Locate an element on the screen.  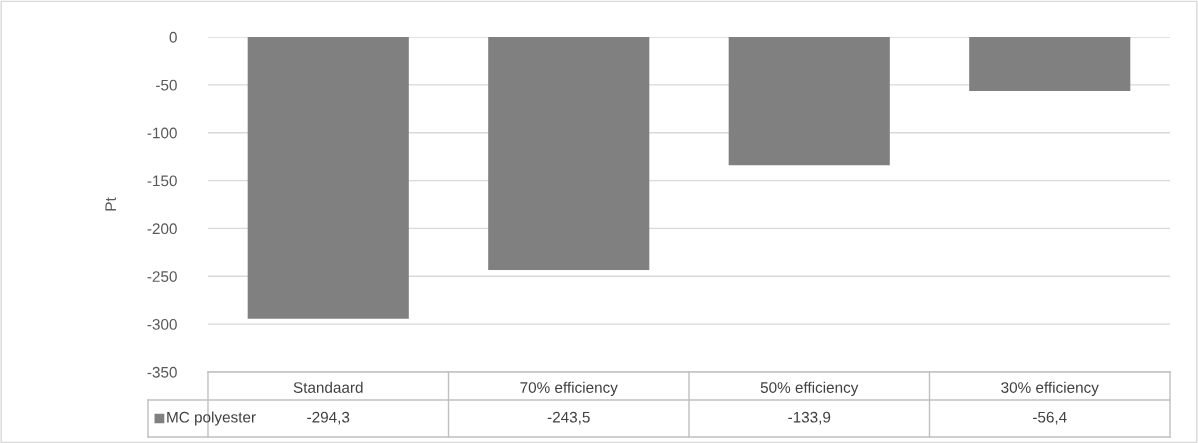
data-label: -56,4 is located at coordinates (1050, 418).